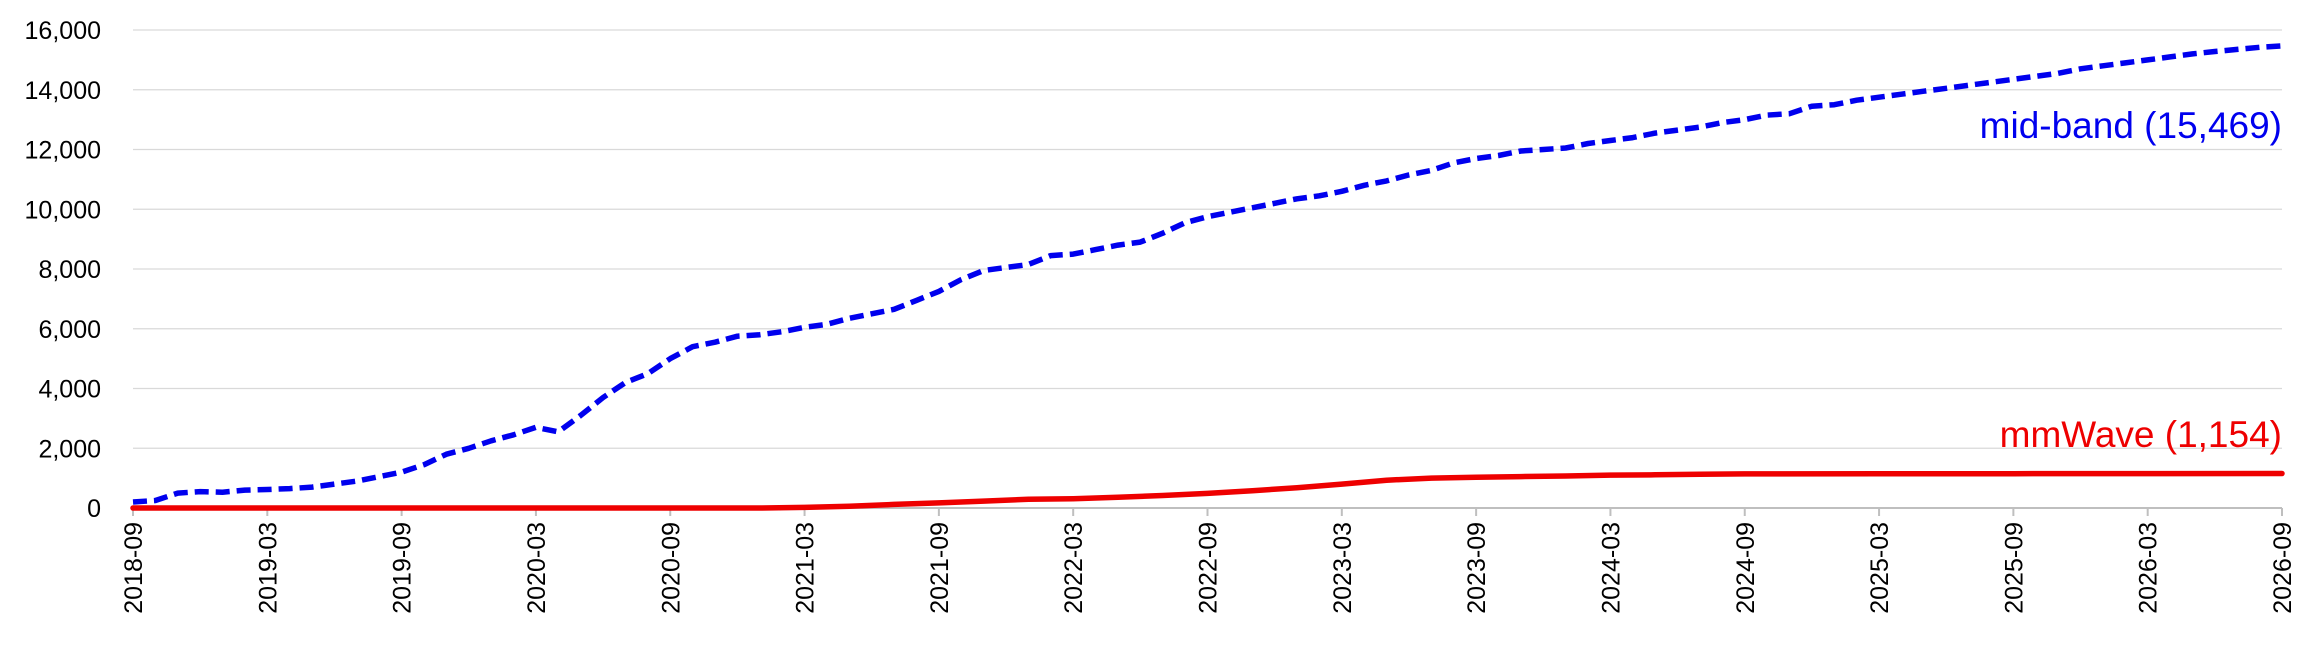 The width and height of the screenshot is (2312, 658). What do you see at coordinates (69, 390) in the screenshot?
I see `y-tick-label: 4,000` at bounding box center [69, 390].